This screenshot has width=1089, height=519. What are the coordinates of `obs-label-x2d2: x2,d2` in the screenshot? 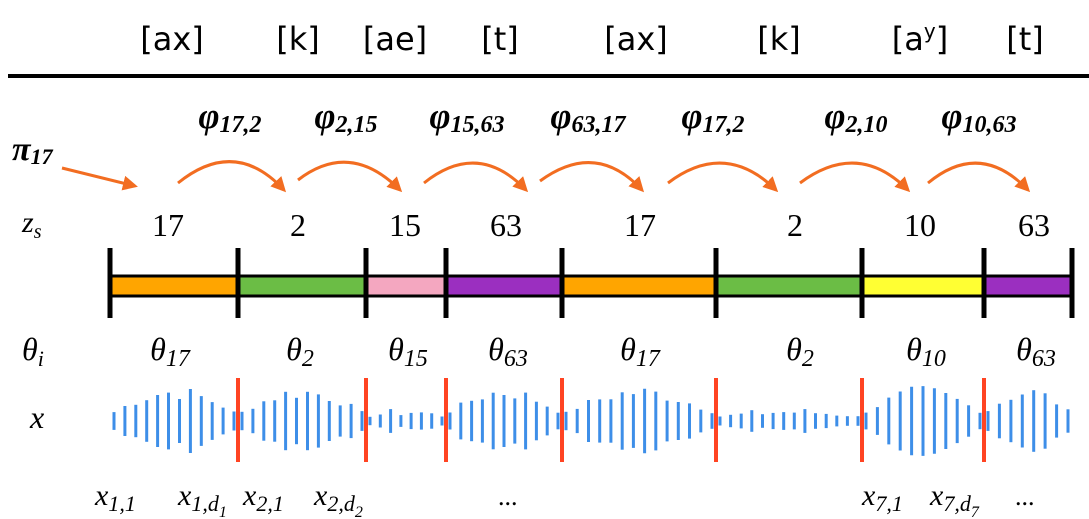 It's located at (338, 499).